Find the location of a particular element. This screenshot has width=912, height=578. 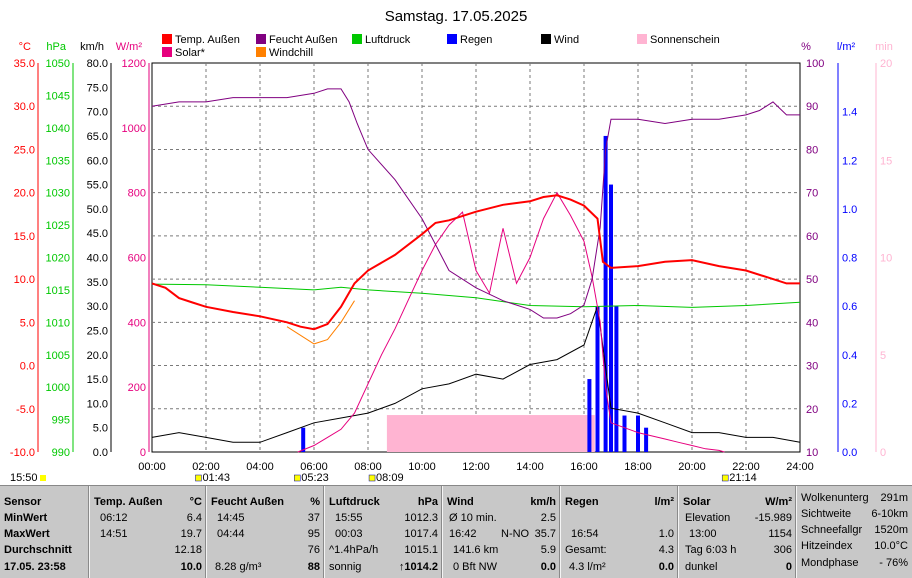

wind-unit: km/h is located at coordinates (543, 502).